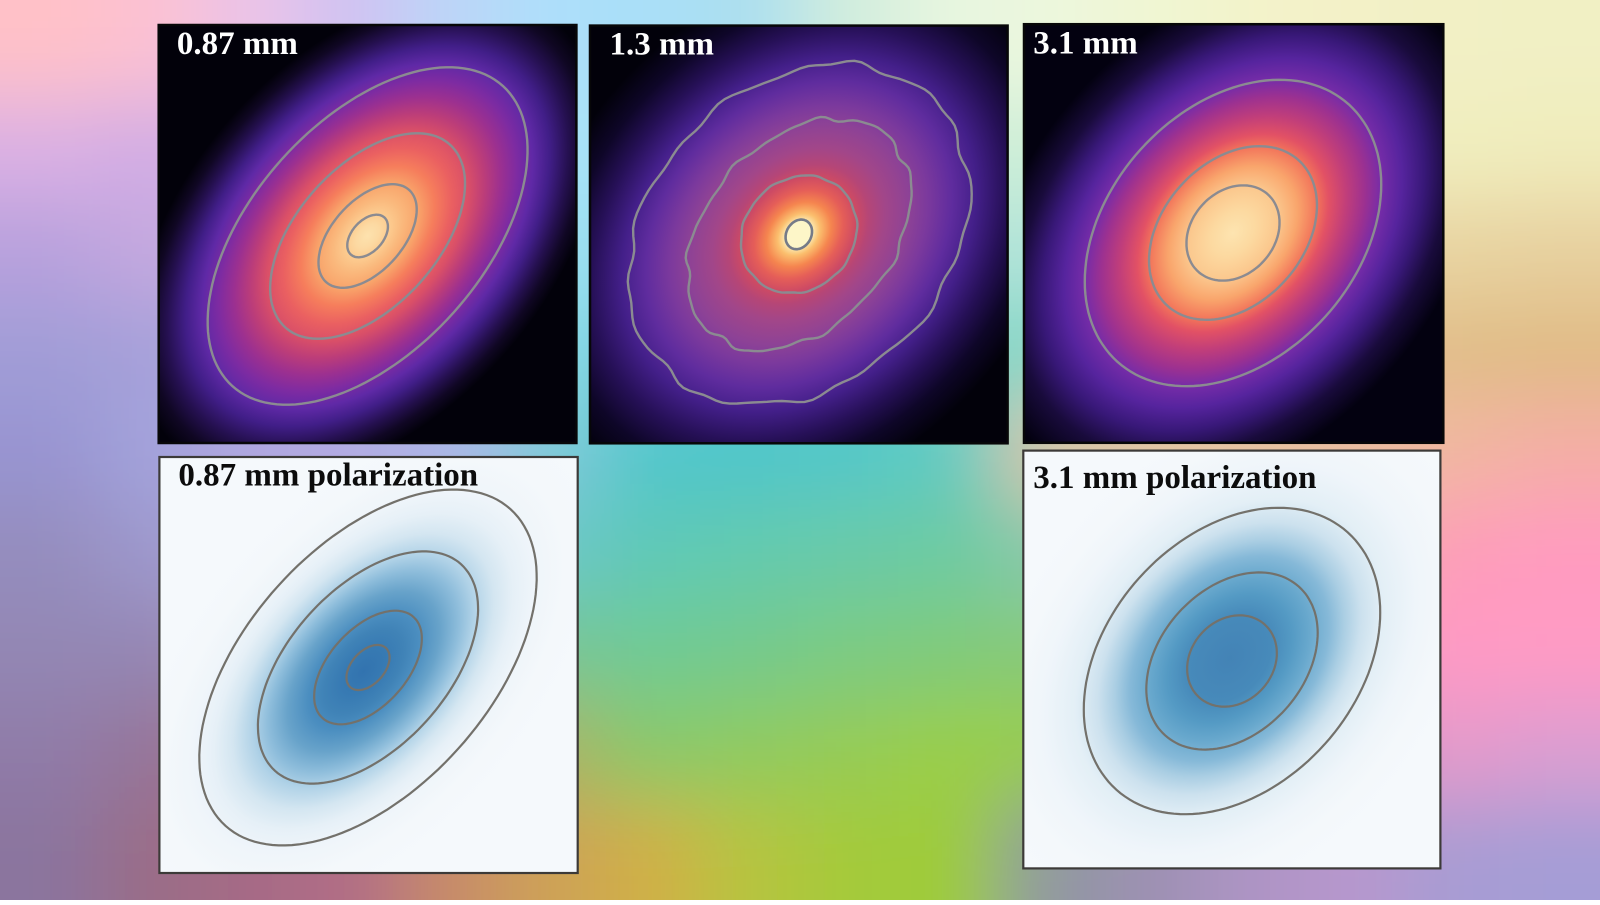 The image size is (1600, 905). I want to click on svg-text: 3.1 mm, so click(1085, 44).